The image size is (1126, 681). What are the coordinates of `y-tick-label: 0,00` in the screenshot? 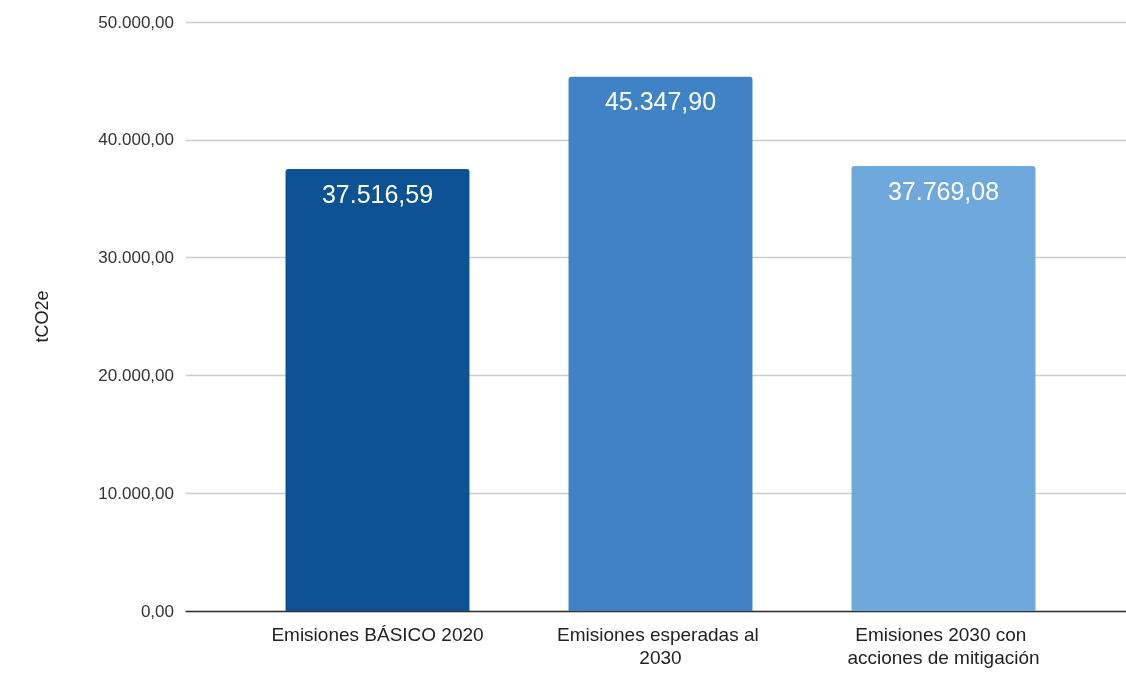 It's located at (157, 611).